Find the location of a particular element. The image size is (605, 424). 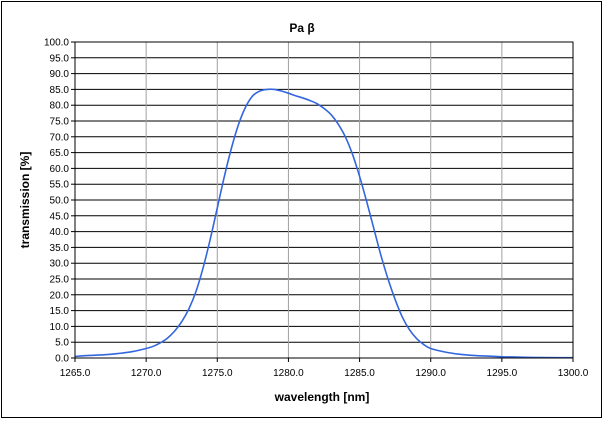

y-tick-label: 0.0 is located at coordinates (62, 359).